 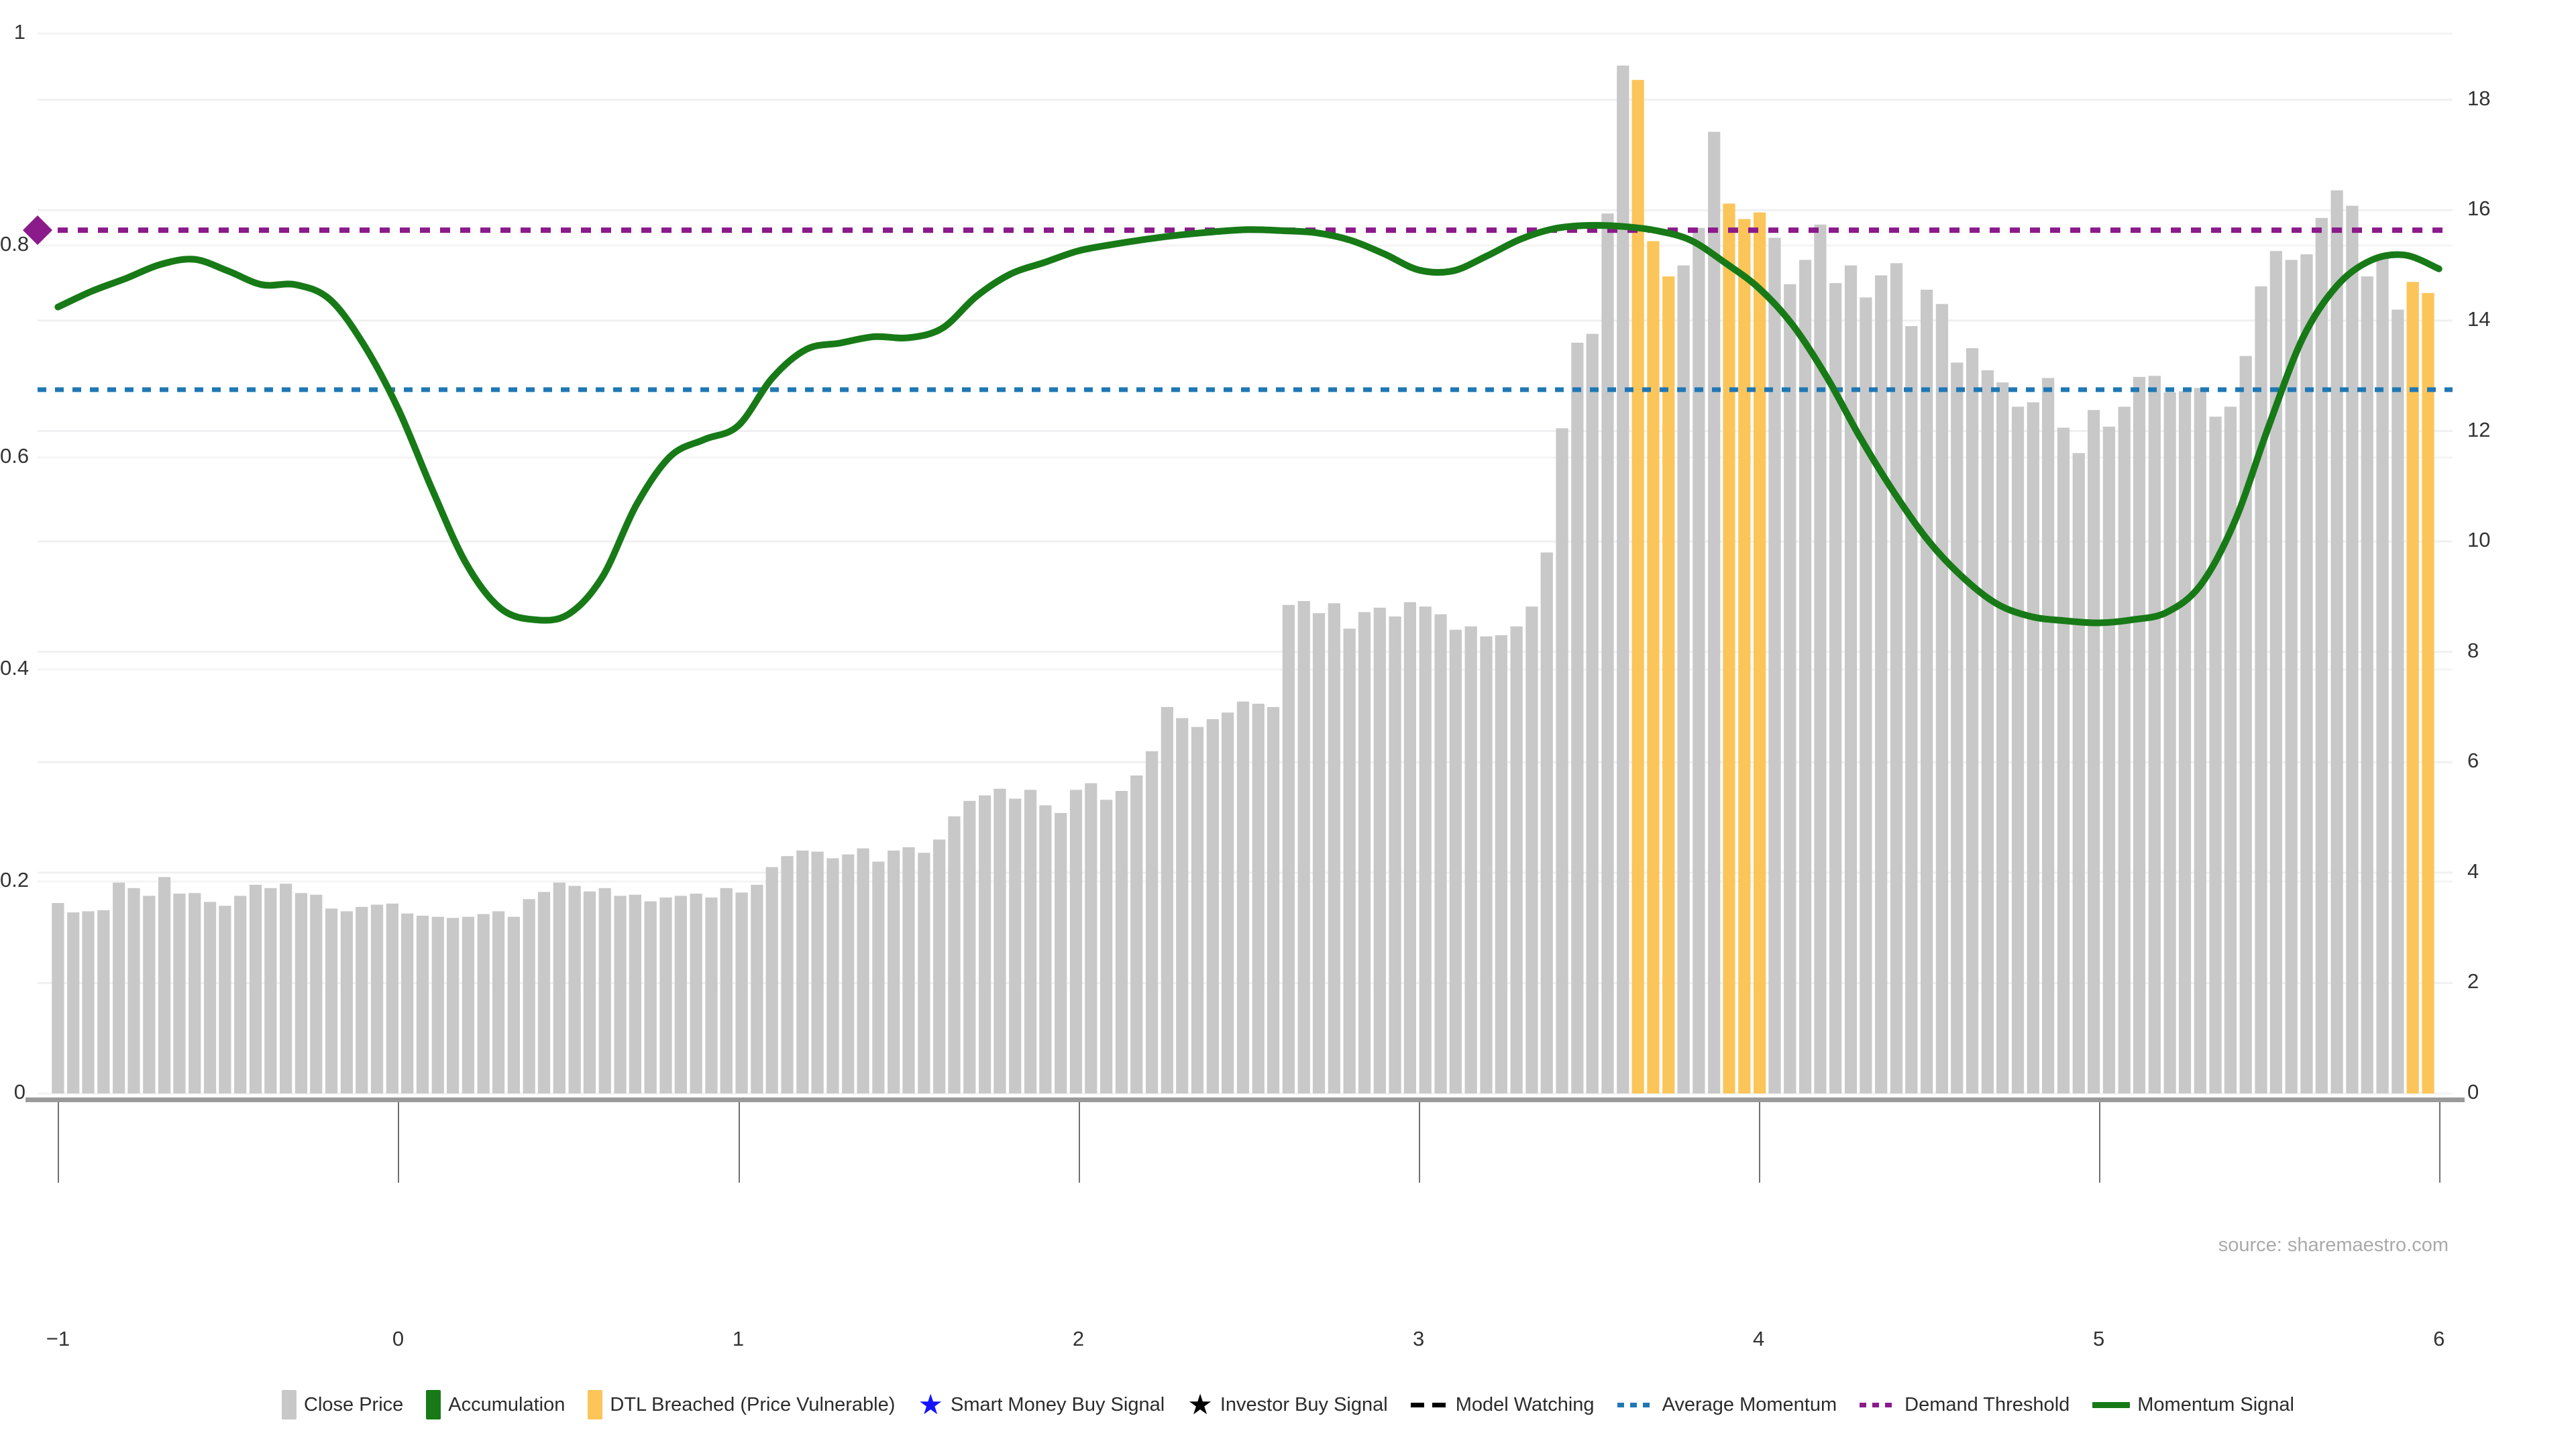 What do you see at coordinates (15, 668) in the screenshot?
I see `y-axis-left-tick: 0.4` at bounding box center [15, 668].